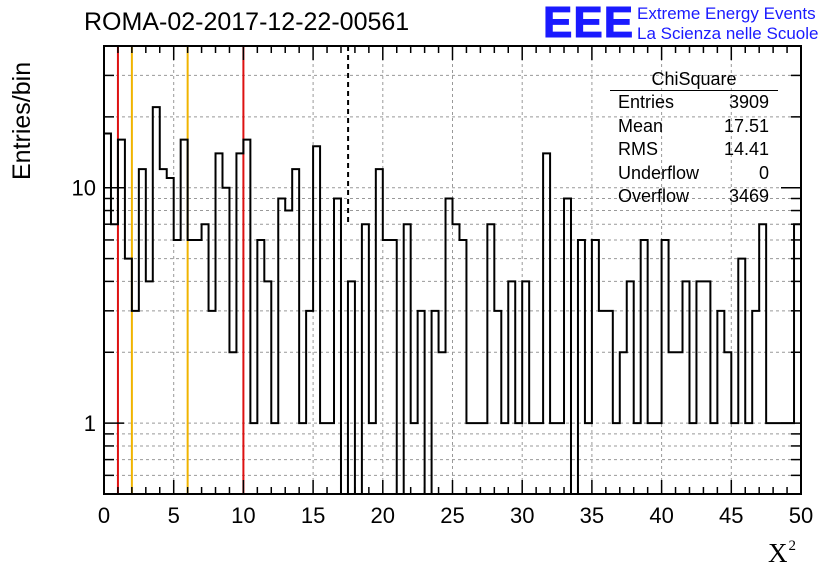 Image resolution: width=836 pixels, height=572 pixels. I want to click on y-tick-label: 10, so click(84, 188).